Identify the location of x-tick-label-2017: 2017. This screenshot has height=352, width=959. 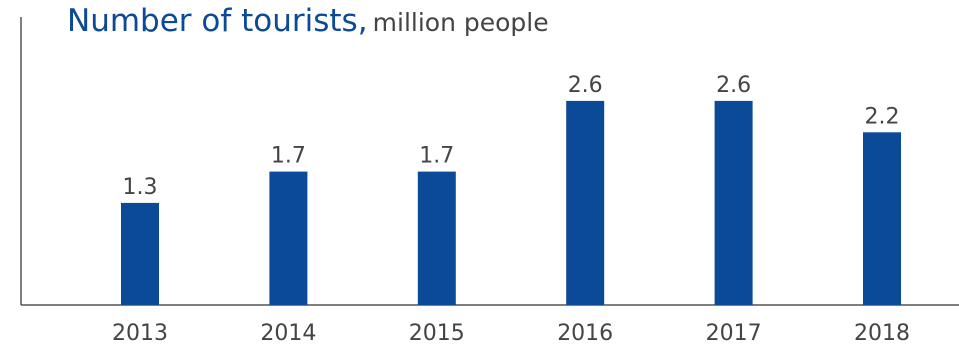
(734, 333).